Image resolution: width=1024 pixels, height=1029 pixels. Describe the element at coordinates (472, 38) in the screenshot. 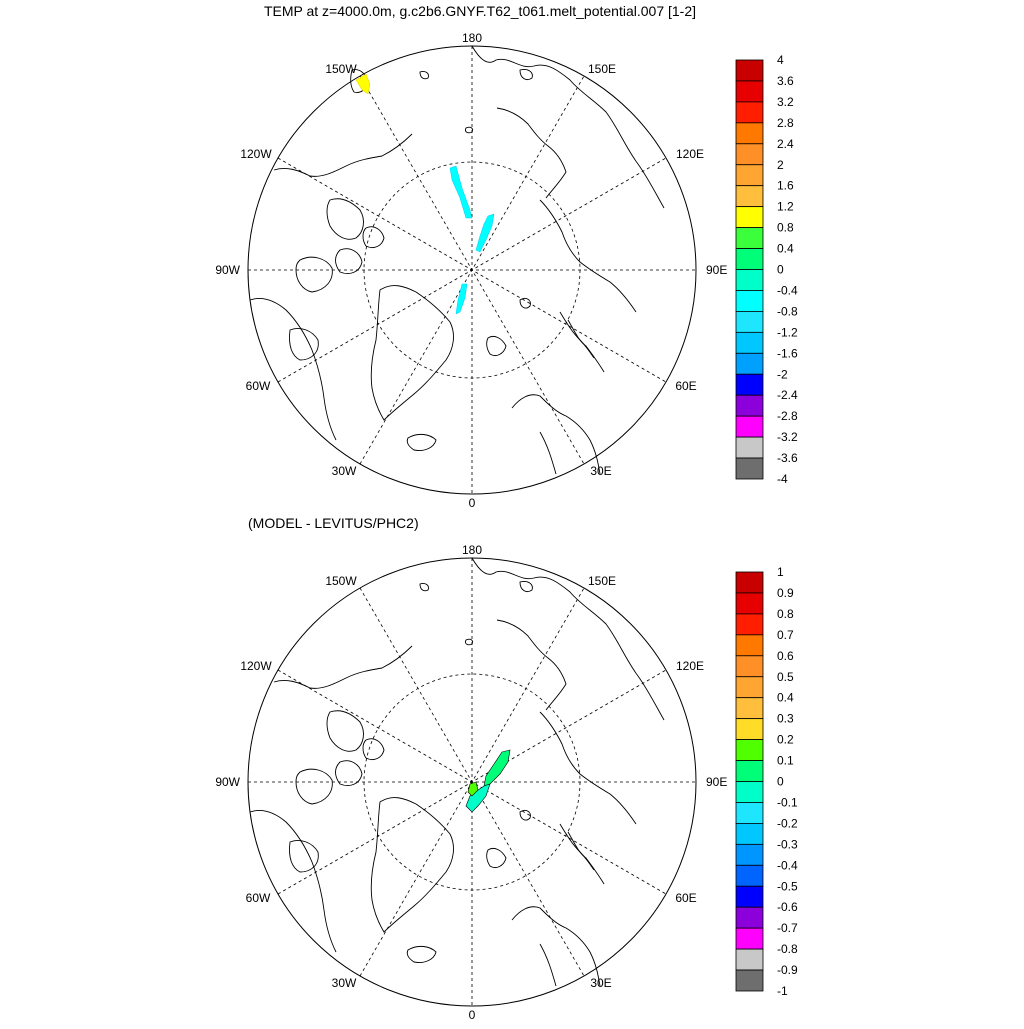

I see `panel-1-lon-label-180: 180` at that location.